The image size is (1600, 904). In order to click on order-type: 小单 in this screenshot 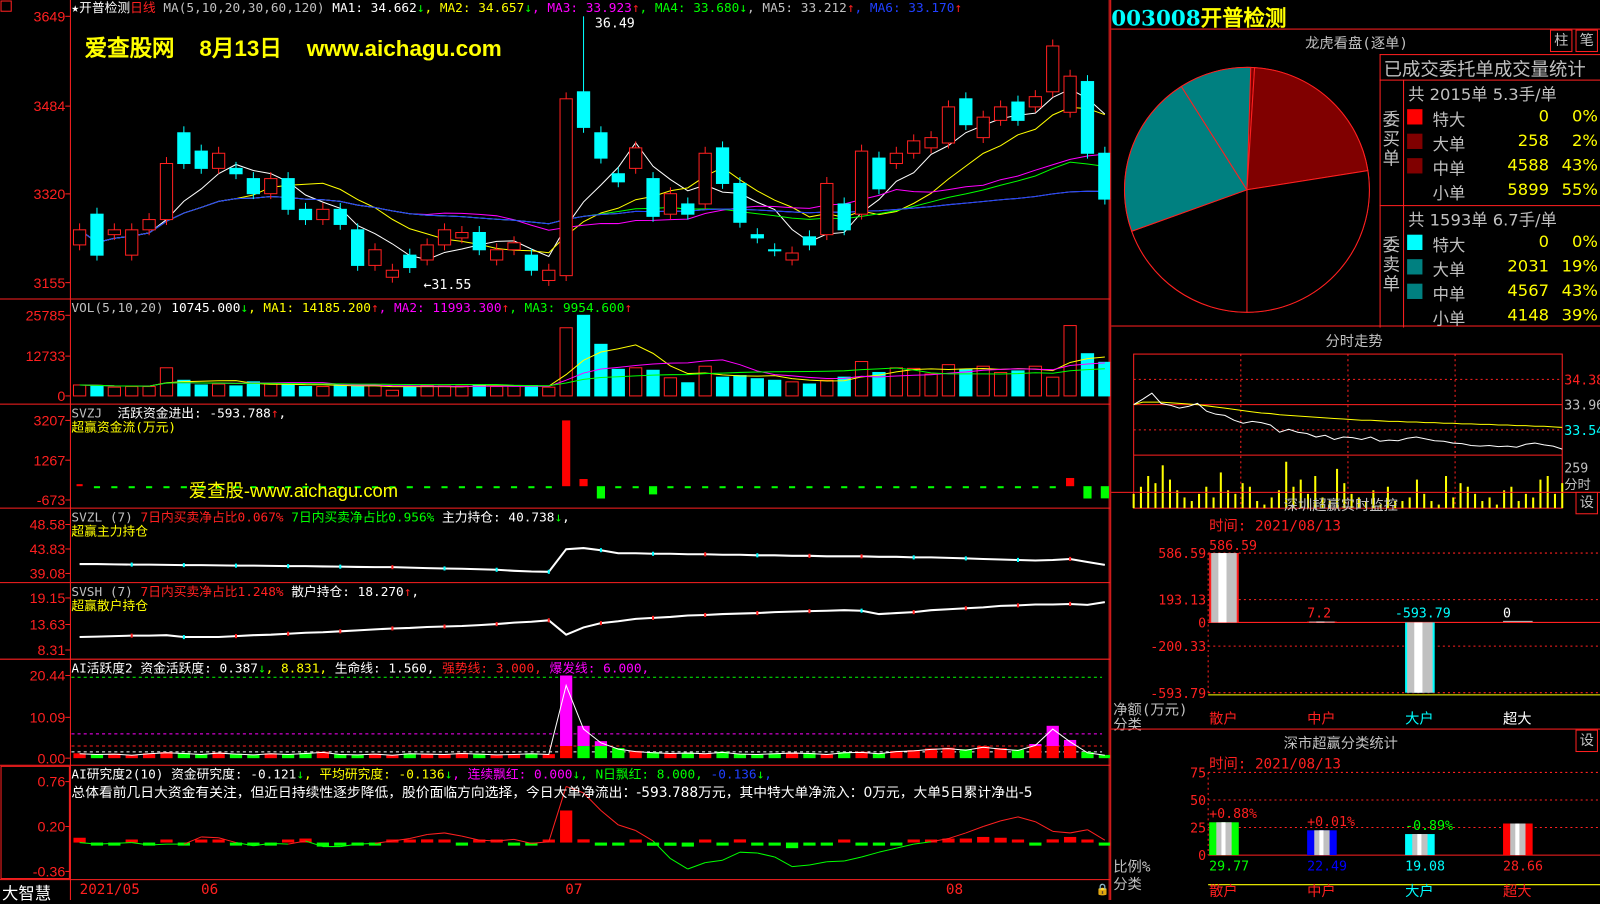, I will do `click(1449, 319)`.